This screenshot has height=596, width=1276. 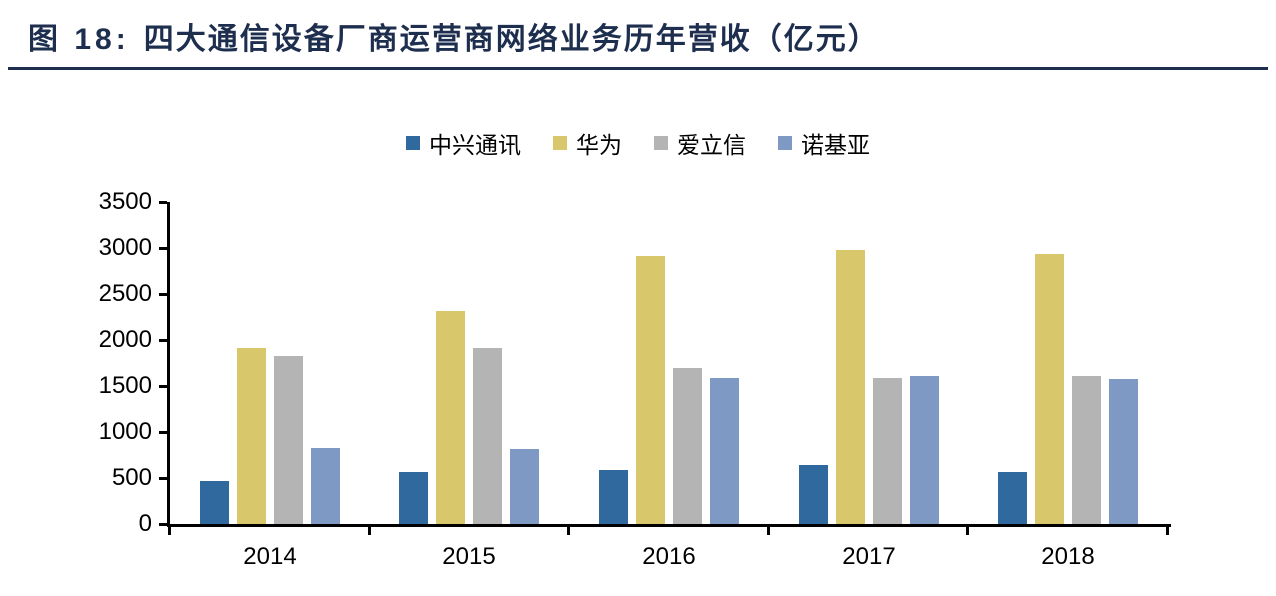 What do you see at coordinates (669, 556) in the screenshot?
I see `x-tick-label: 2016` at bounding box center [669, 556].